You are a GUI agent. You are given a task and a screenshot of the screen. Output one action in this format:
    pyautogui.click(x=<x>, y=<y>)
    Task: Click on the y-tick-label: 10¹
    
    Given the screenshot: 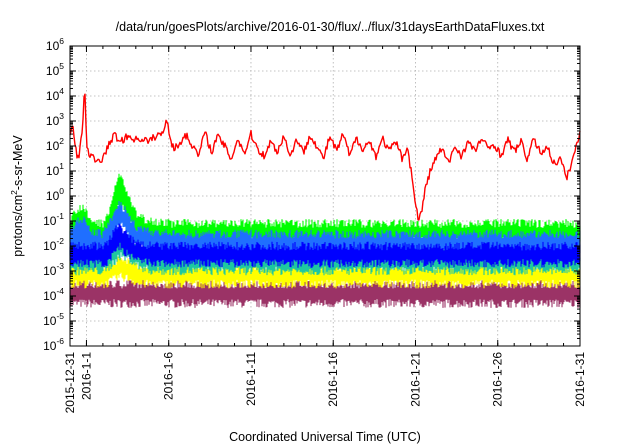 What is the action you would take?
    pyautogui.click(x=55, y=169)
    